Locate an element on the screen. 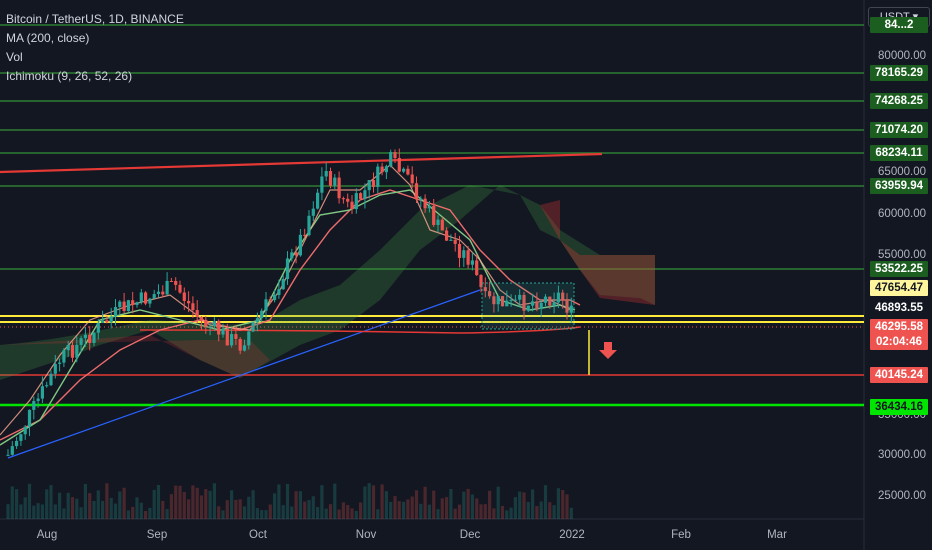 The height and width of the screenshot is (550, 932). legend-vol: Vol is located at coordinates (14, 57).